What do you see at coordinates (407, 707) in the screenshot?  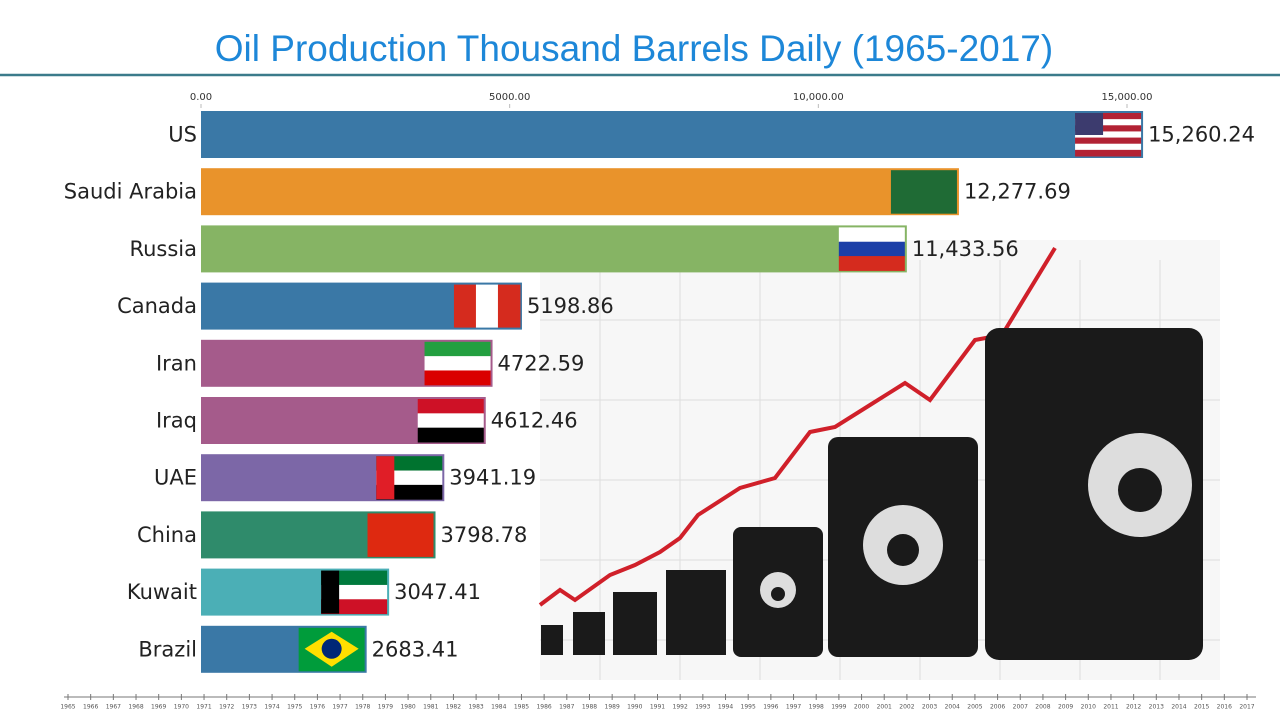 I see `timeline-label: 1980` at bounding box center [407, 707].